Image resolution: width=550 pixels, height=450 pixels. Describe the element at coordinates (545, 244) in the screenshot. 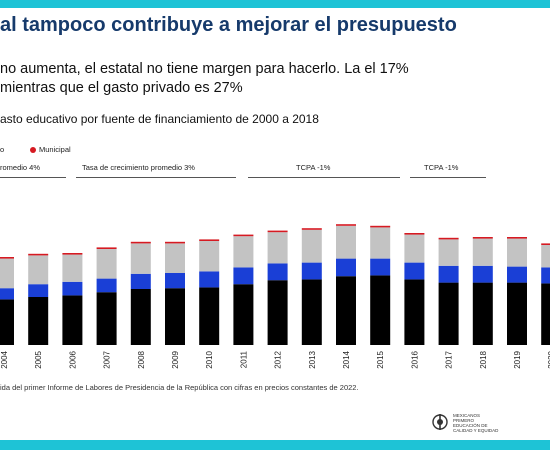

I see `bar-segment-municipal-2020` at that location.